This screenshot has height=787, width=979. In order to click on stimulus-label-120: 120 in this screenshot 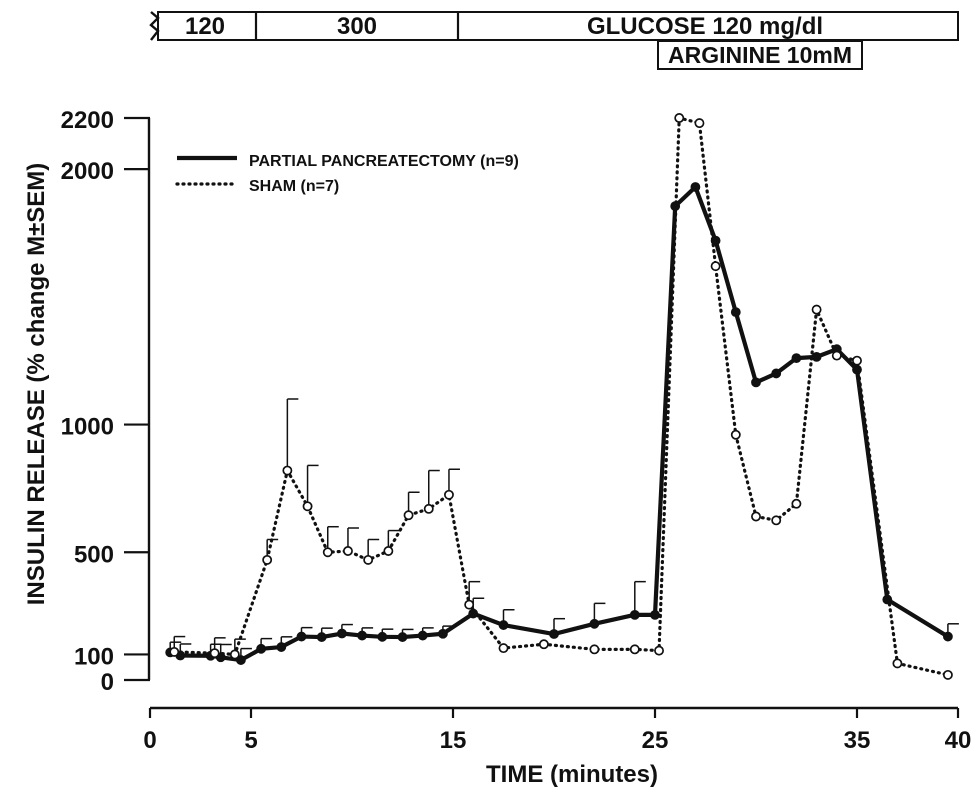, I will do `click(205, 26)`.